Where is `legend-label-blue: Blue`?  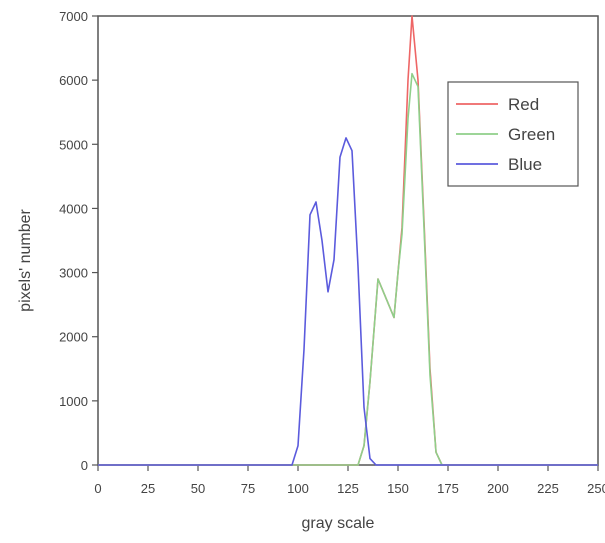
legend-label-blue: Blue is located at coordinates (525, 164).